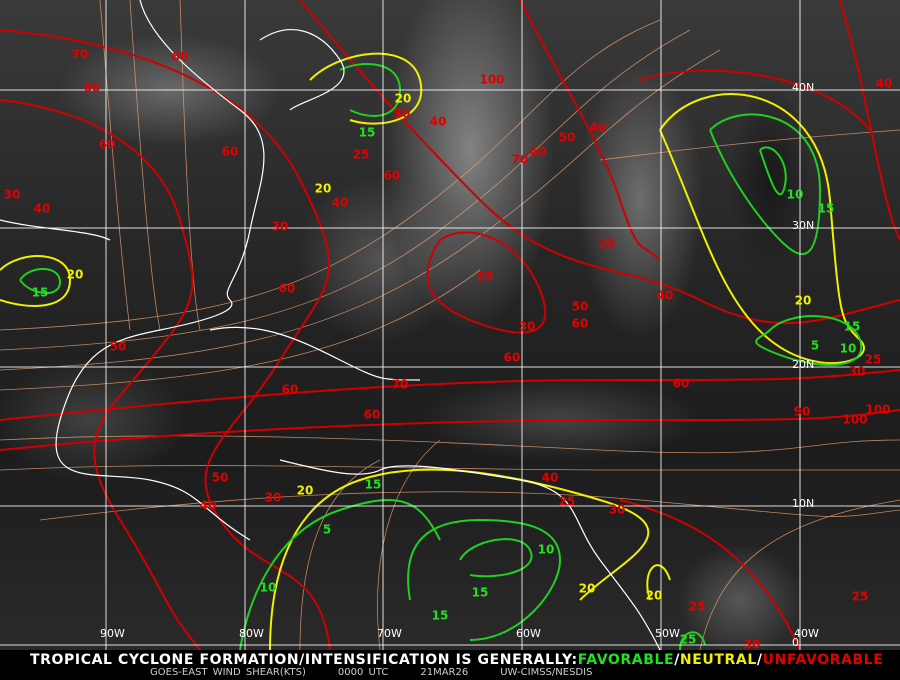  I want to click on contour-label: 90, so click(802, 412).